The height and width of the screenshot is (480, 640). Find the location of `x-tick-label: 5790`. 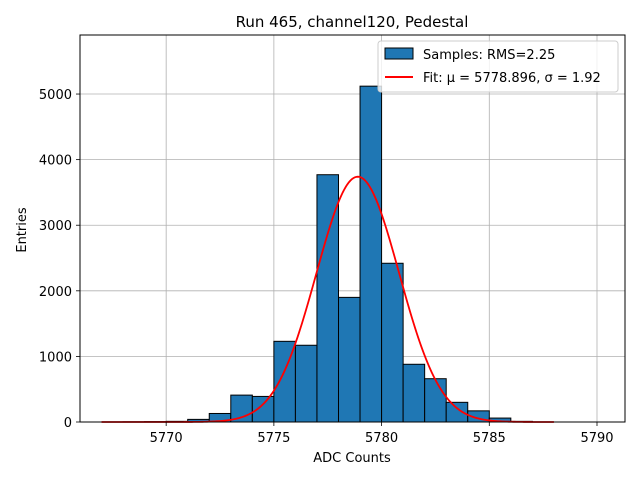

x-tick-label: 5790 is located at coordinates (596, 438).